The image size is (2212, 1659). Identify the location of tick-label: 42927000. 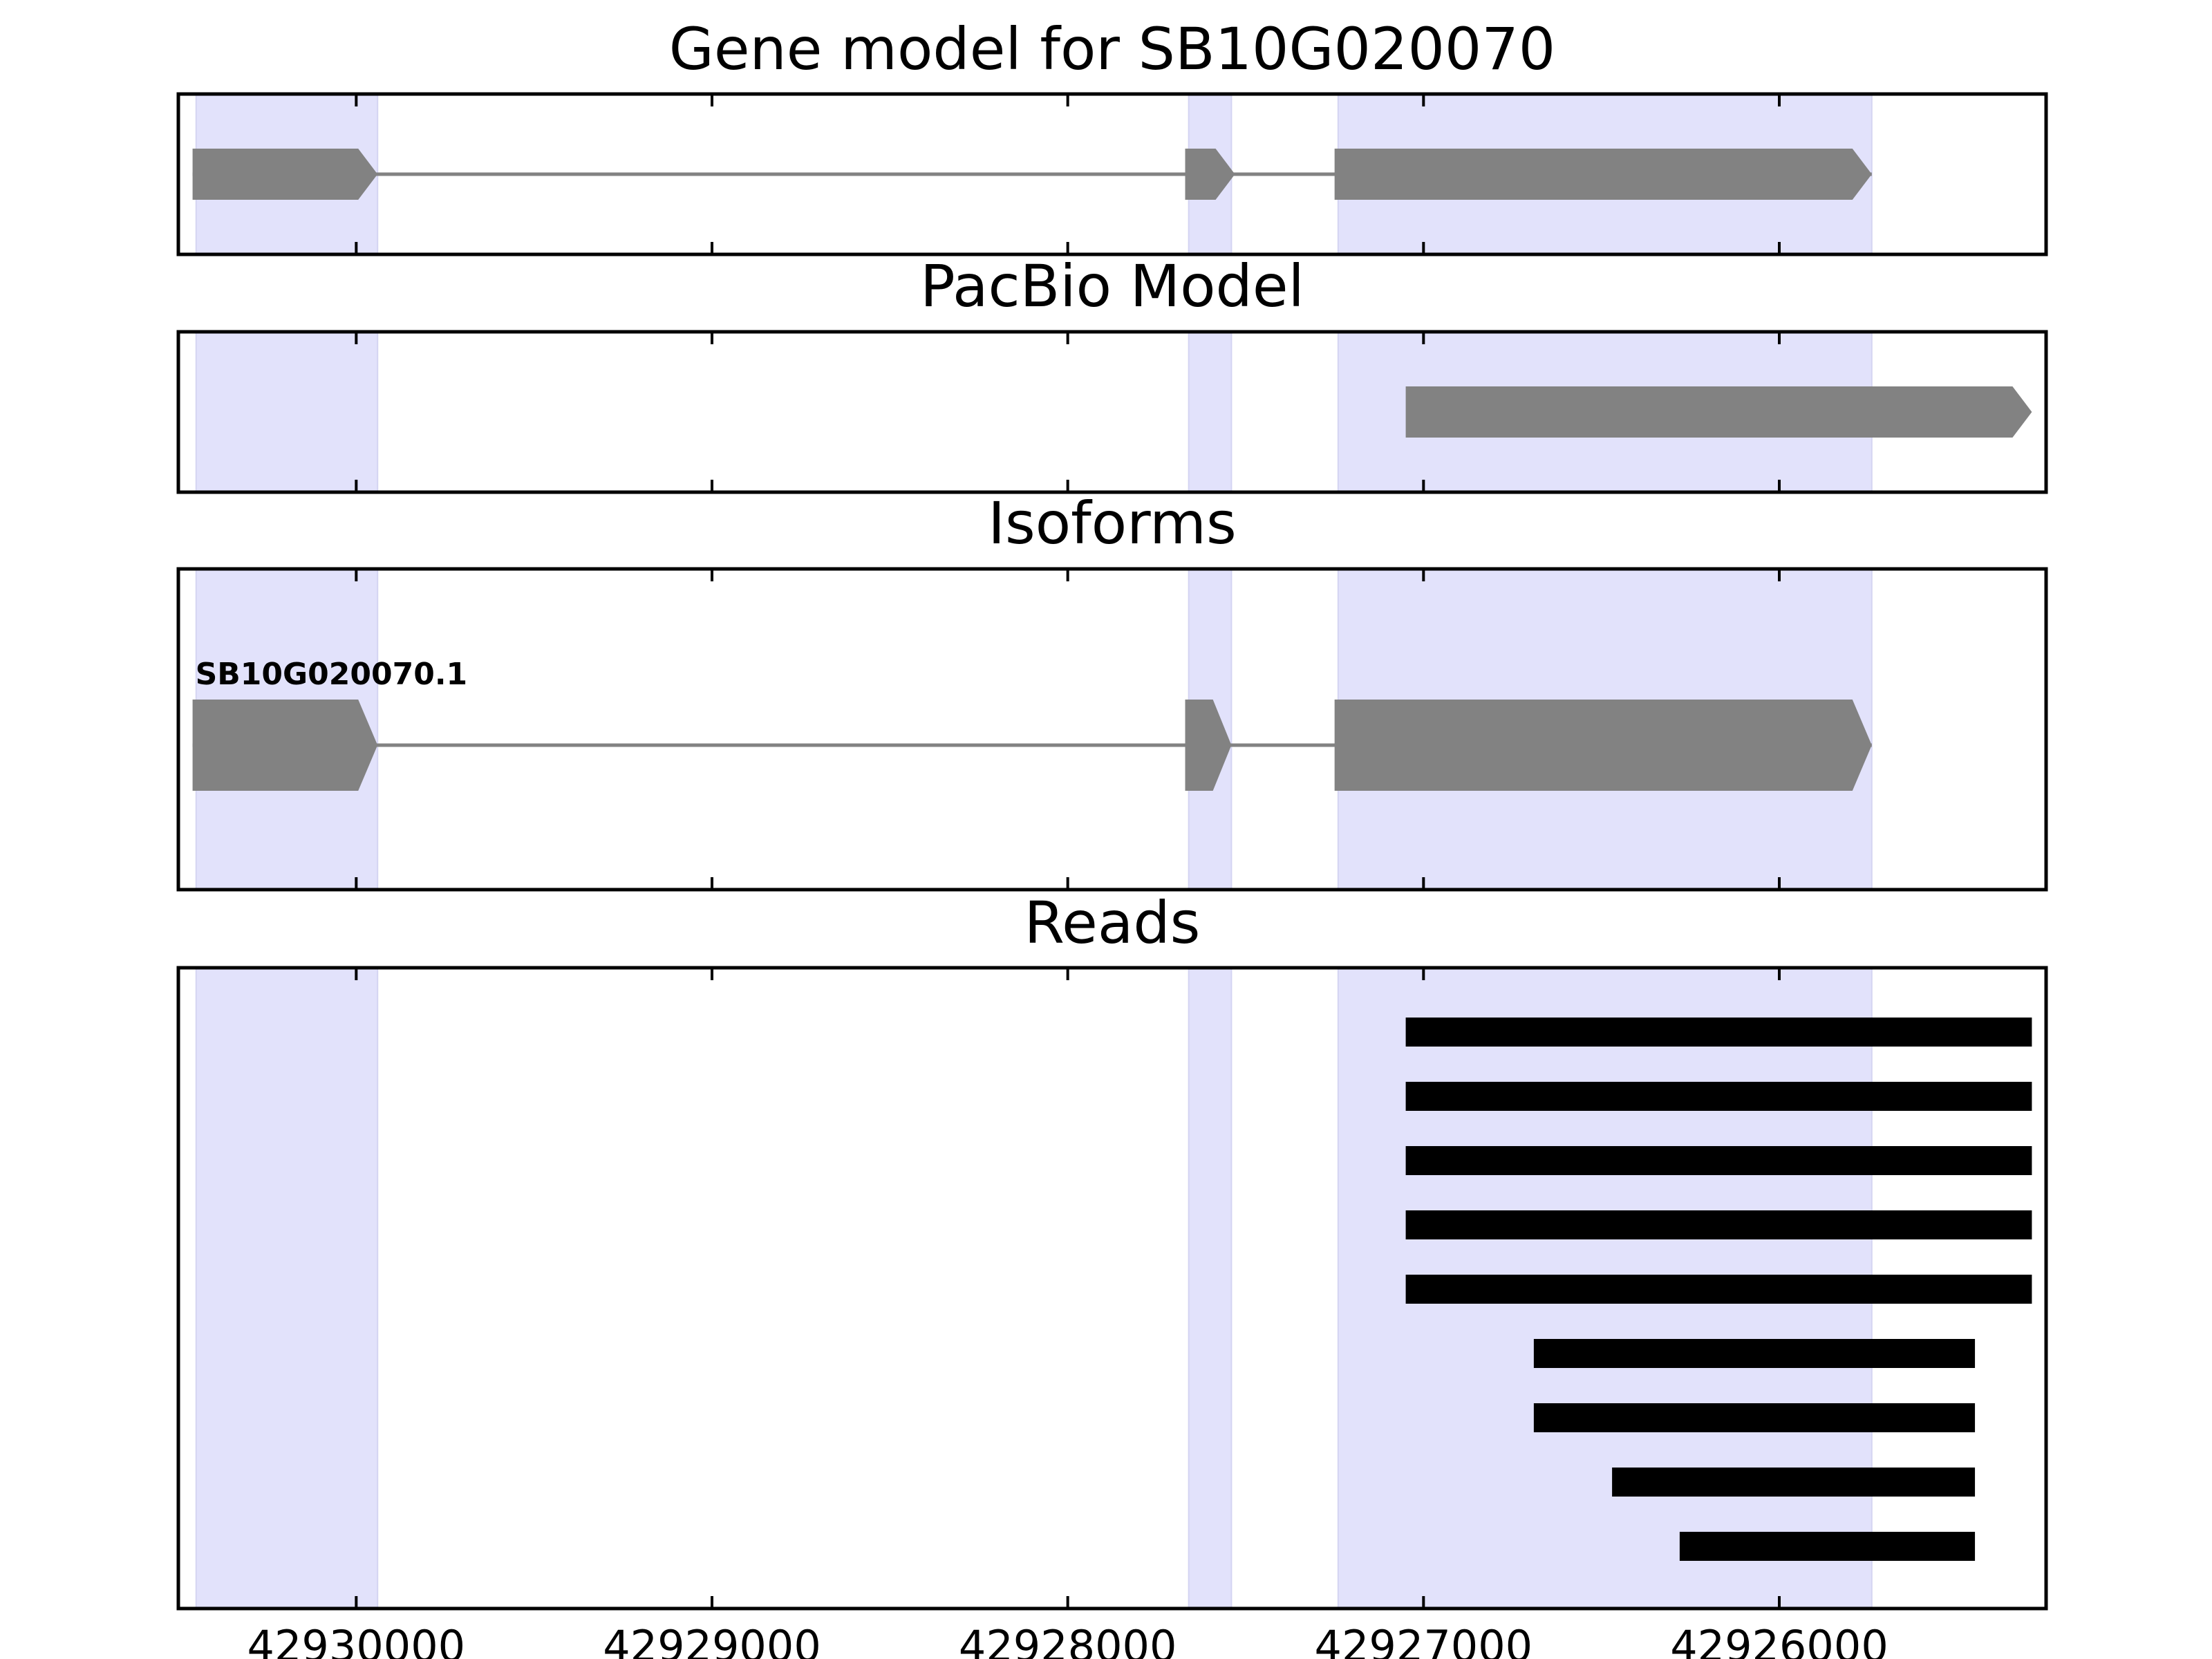
(1424, 1640).